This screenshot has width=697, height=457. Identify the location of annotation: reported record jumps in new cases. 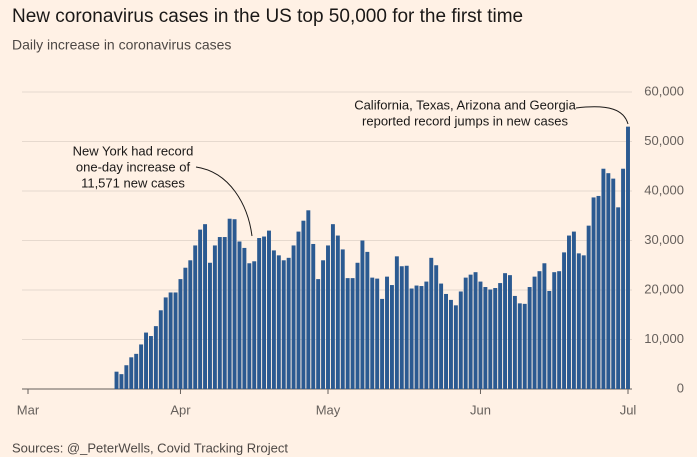
(465, 120).